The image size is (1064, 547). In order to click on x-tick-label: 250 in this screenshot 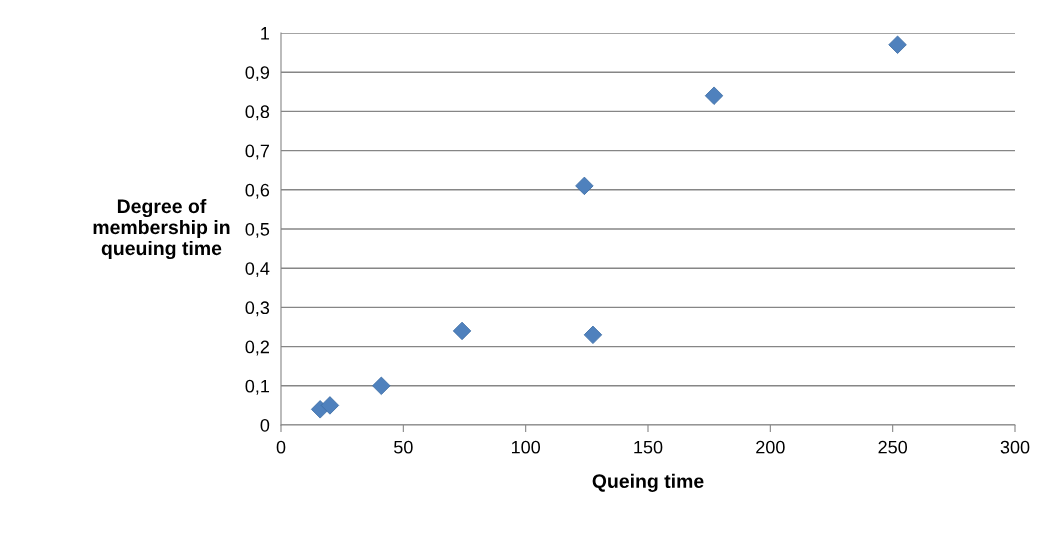, I will do `click(893, 447)`.